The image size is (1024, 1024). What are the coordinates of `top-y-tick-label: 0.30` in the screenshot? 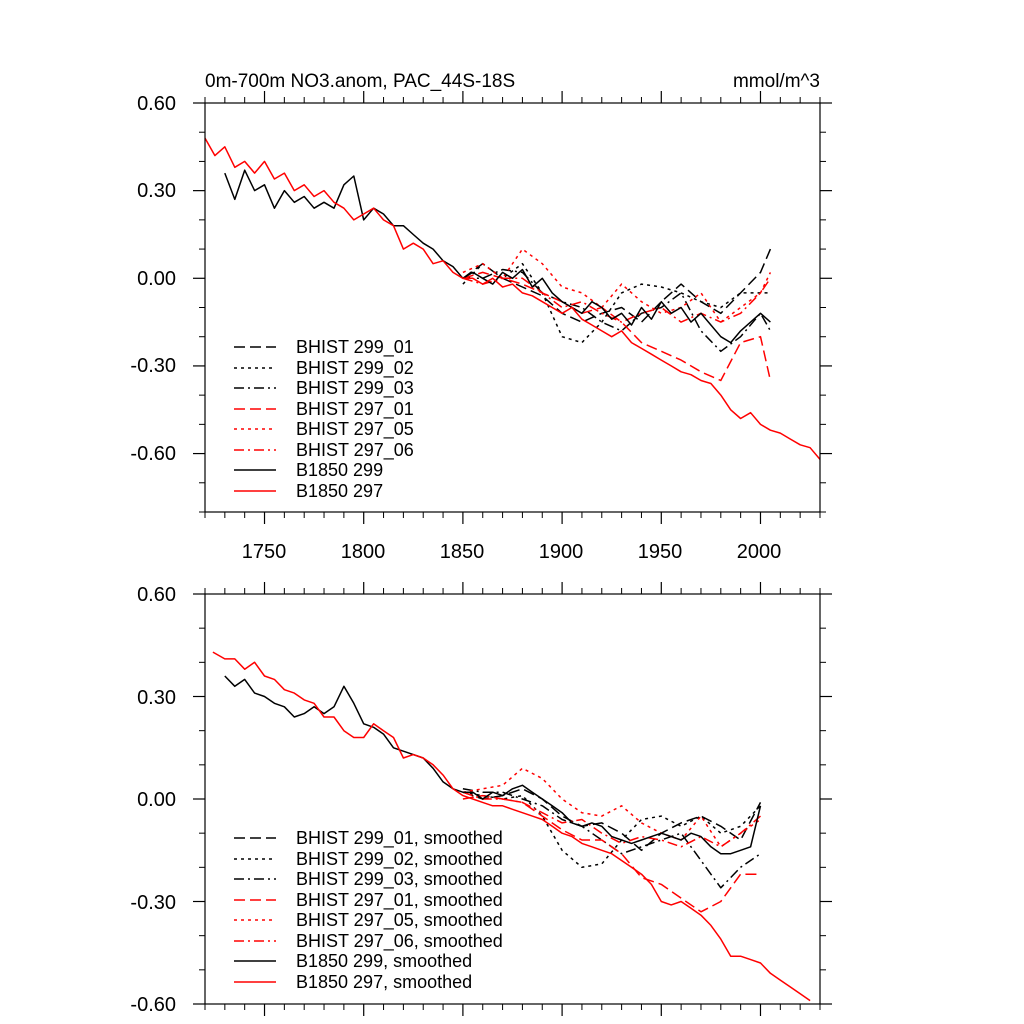 It's located at (156, 191).